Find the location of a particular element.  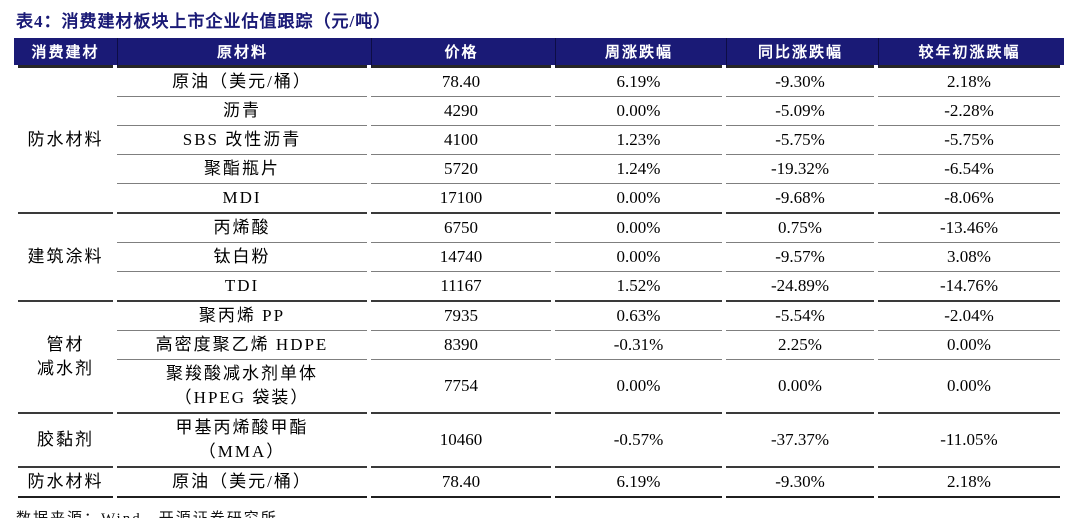

material-cell: 丙烯酸 is located at coordinates (242, 228).